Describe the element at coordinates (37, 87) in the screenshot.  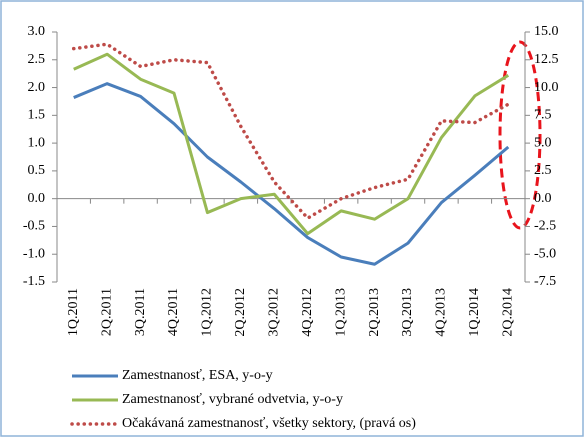
I see `y-tick-label: 2.0` at that location.